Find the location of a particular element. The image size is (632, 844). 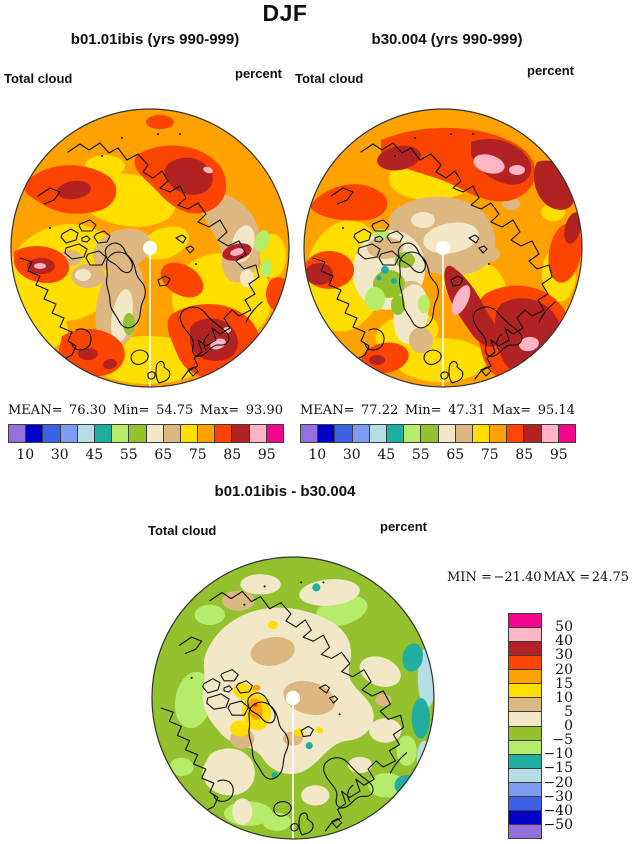

panel1-title: b01.01ibis (yrs 990-999) is located at coordinates (155, 39).